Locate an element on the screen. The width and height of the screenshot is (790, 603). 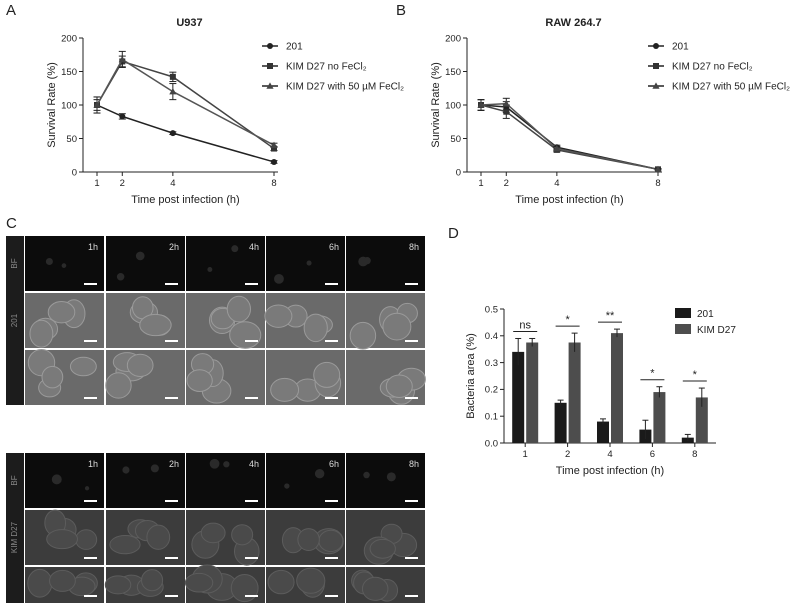
chart-title: RAW 264.7 is located at coordinates (573, 23).